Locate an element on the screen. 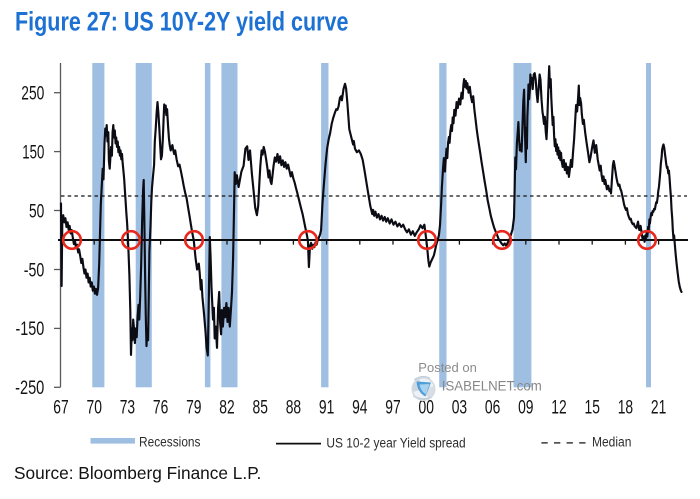 The width and height of the screenshot is (700, 499). svg-text: 76 is located at coordinates (160, 408).